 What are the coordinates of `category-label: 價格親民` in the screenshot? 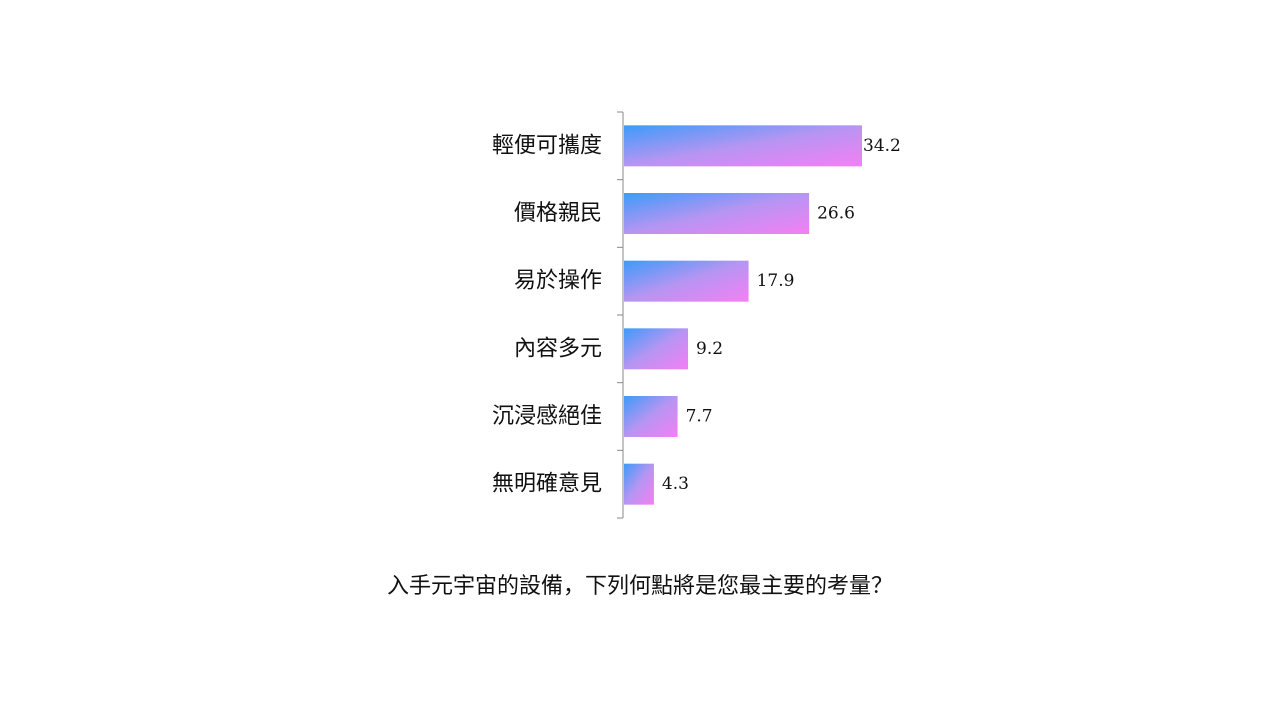 It's located at (558, 213).